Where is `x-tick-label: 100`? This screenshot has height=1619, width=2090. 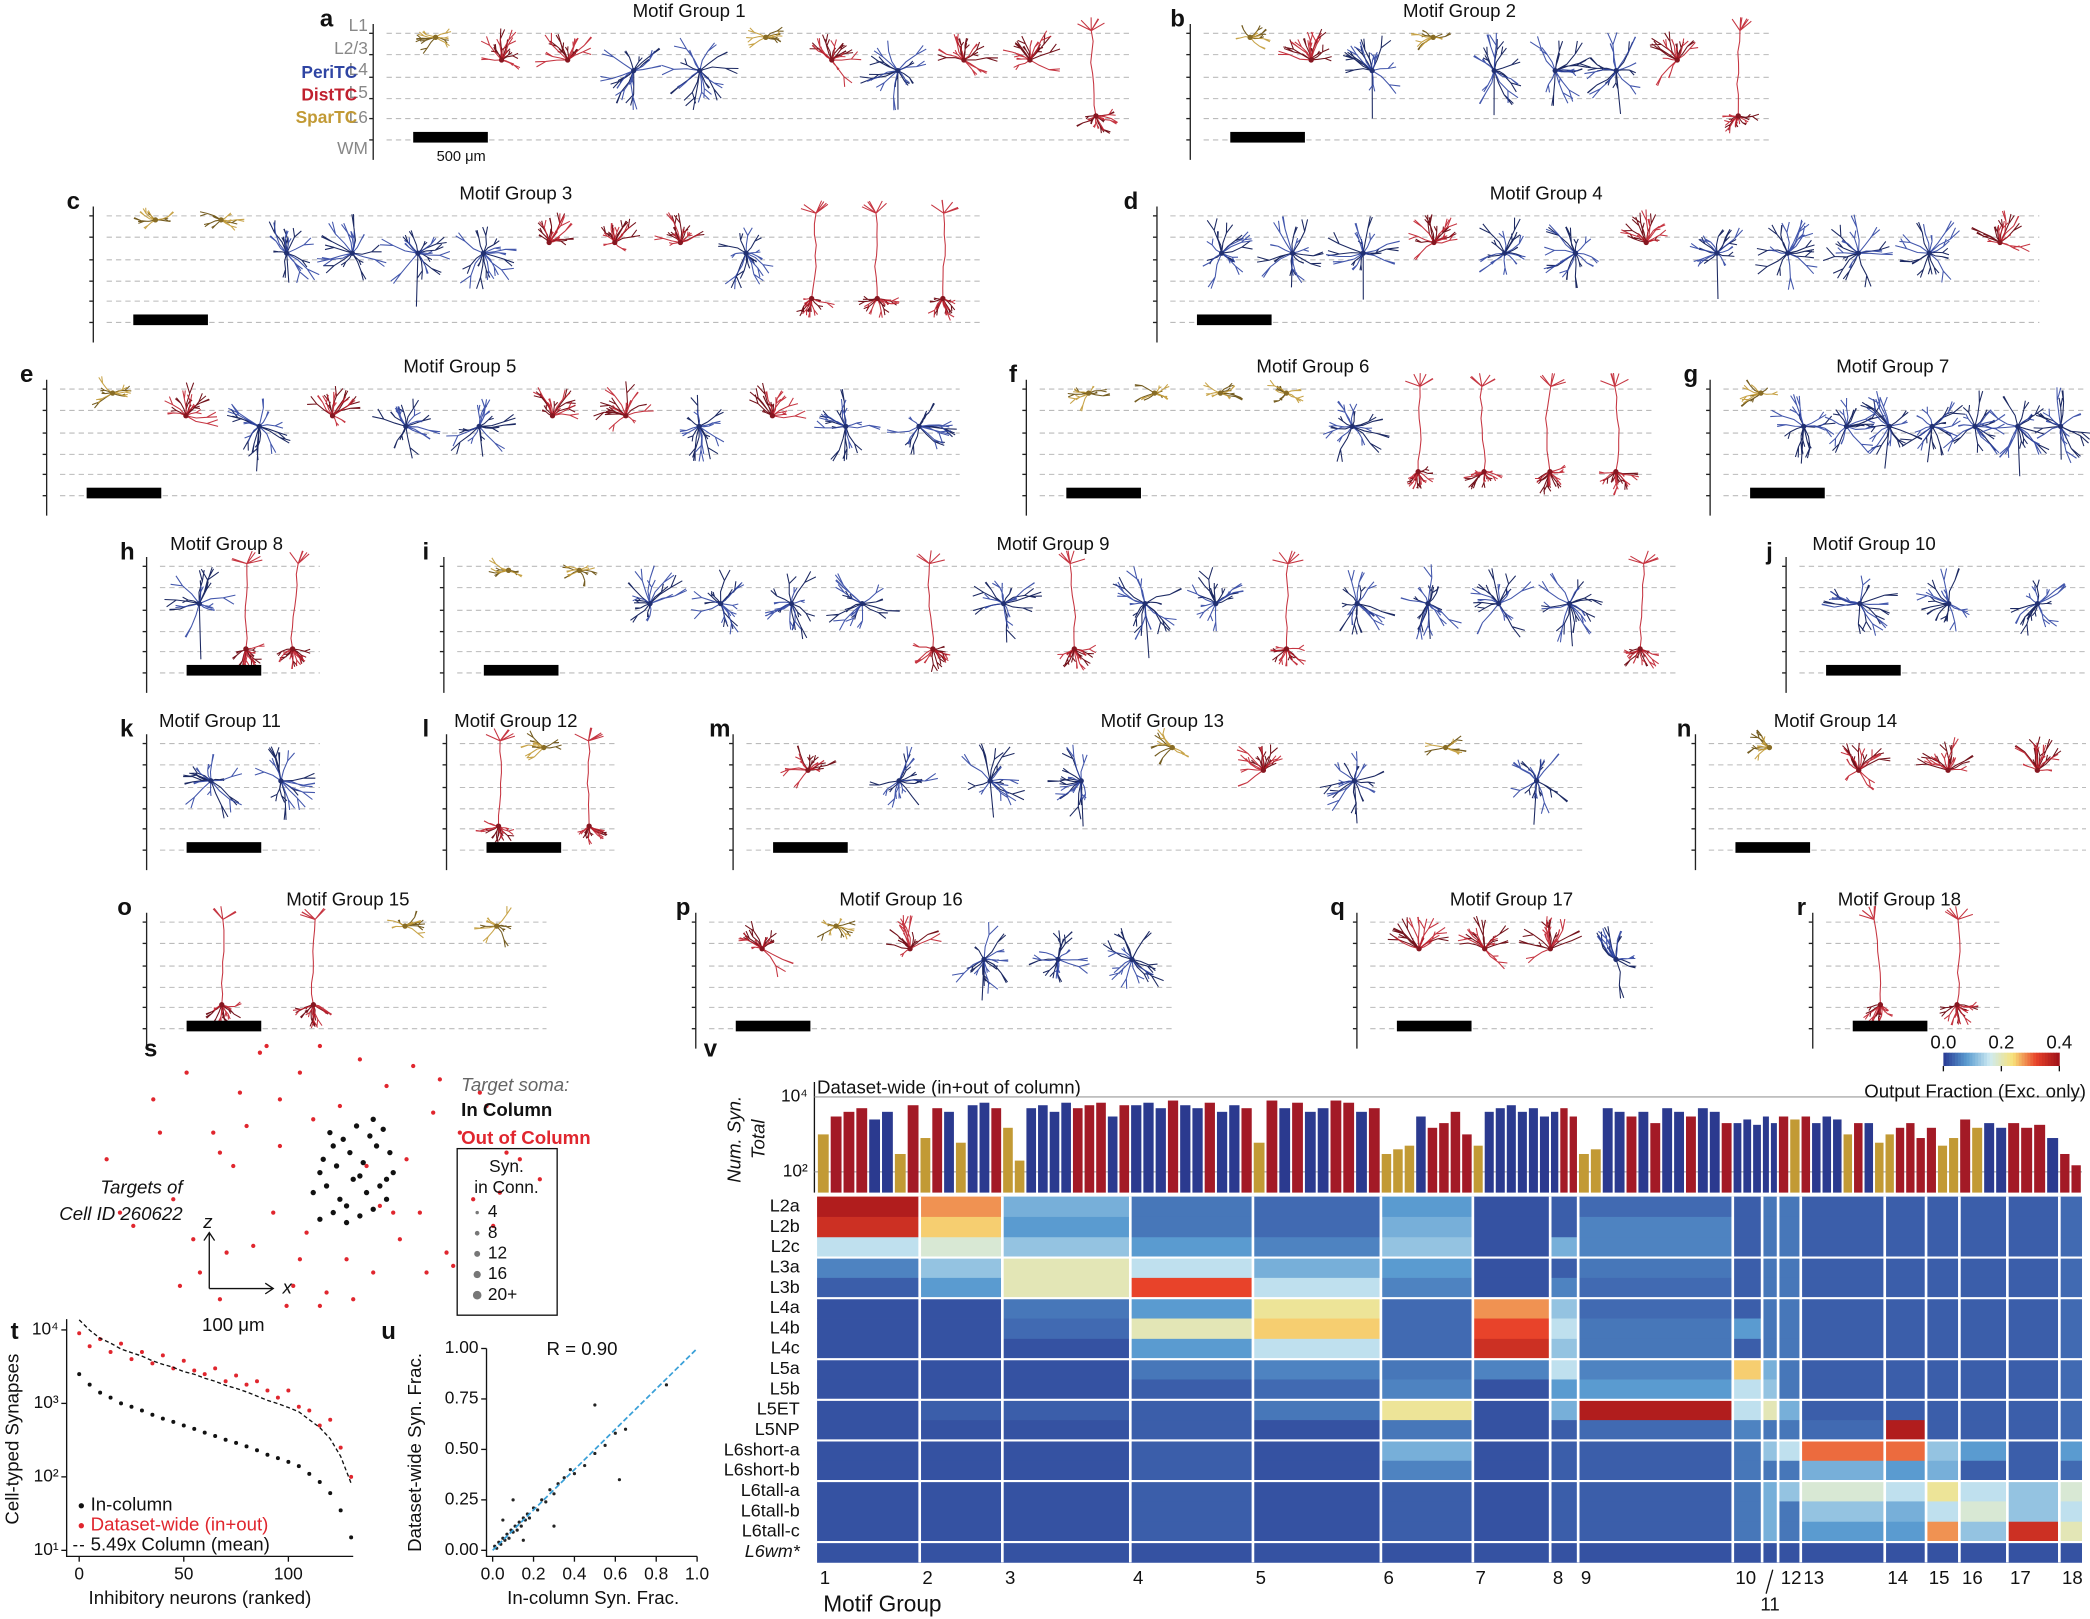 x-tick-label: 100 is located at coordinates (288, 1574).